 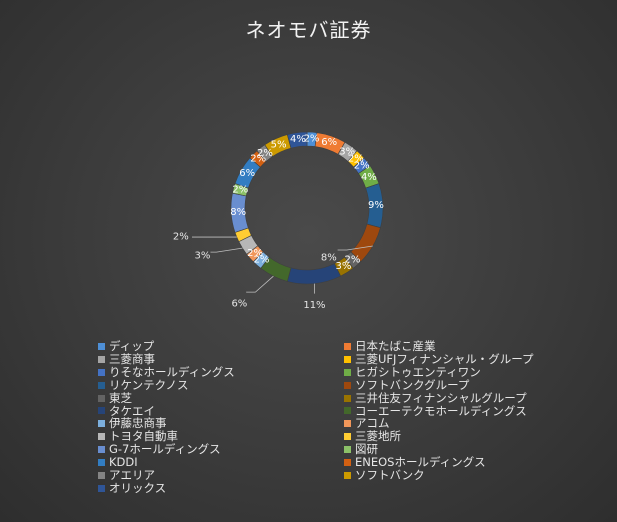 What do you see at coordinates (255, 253) in the screenshot?
I see `data-label-13: 2%` at bounding box center [255, 253].